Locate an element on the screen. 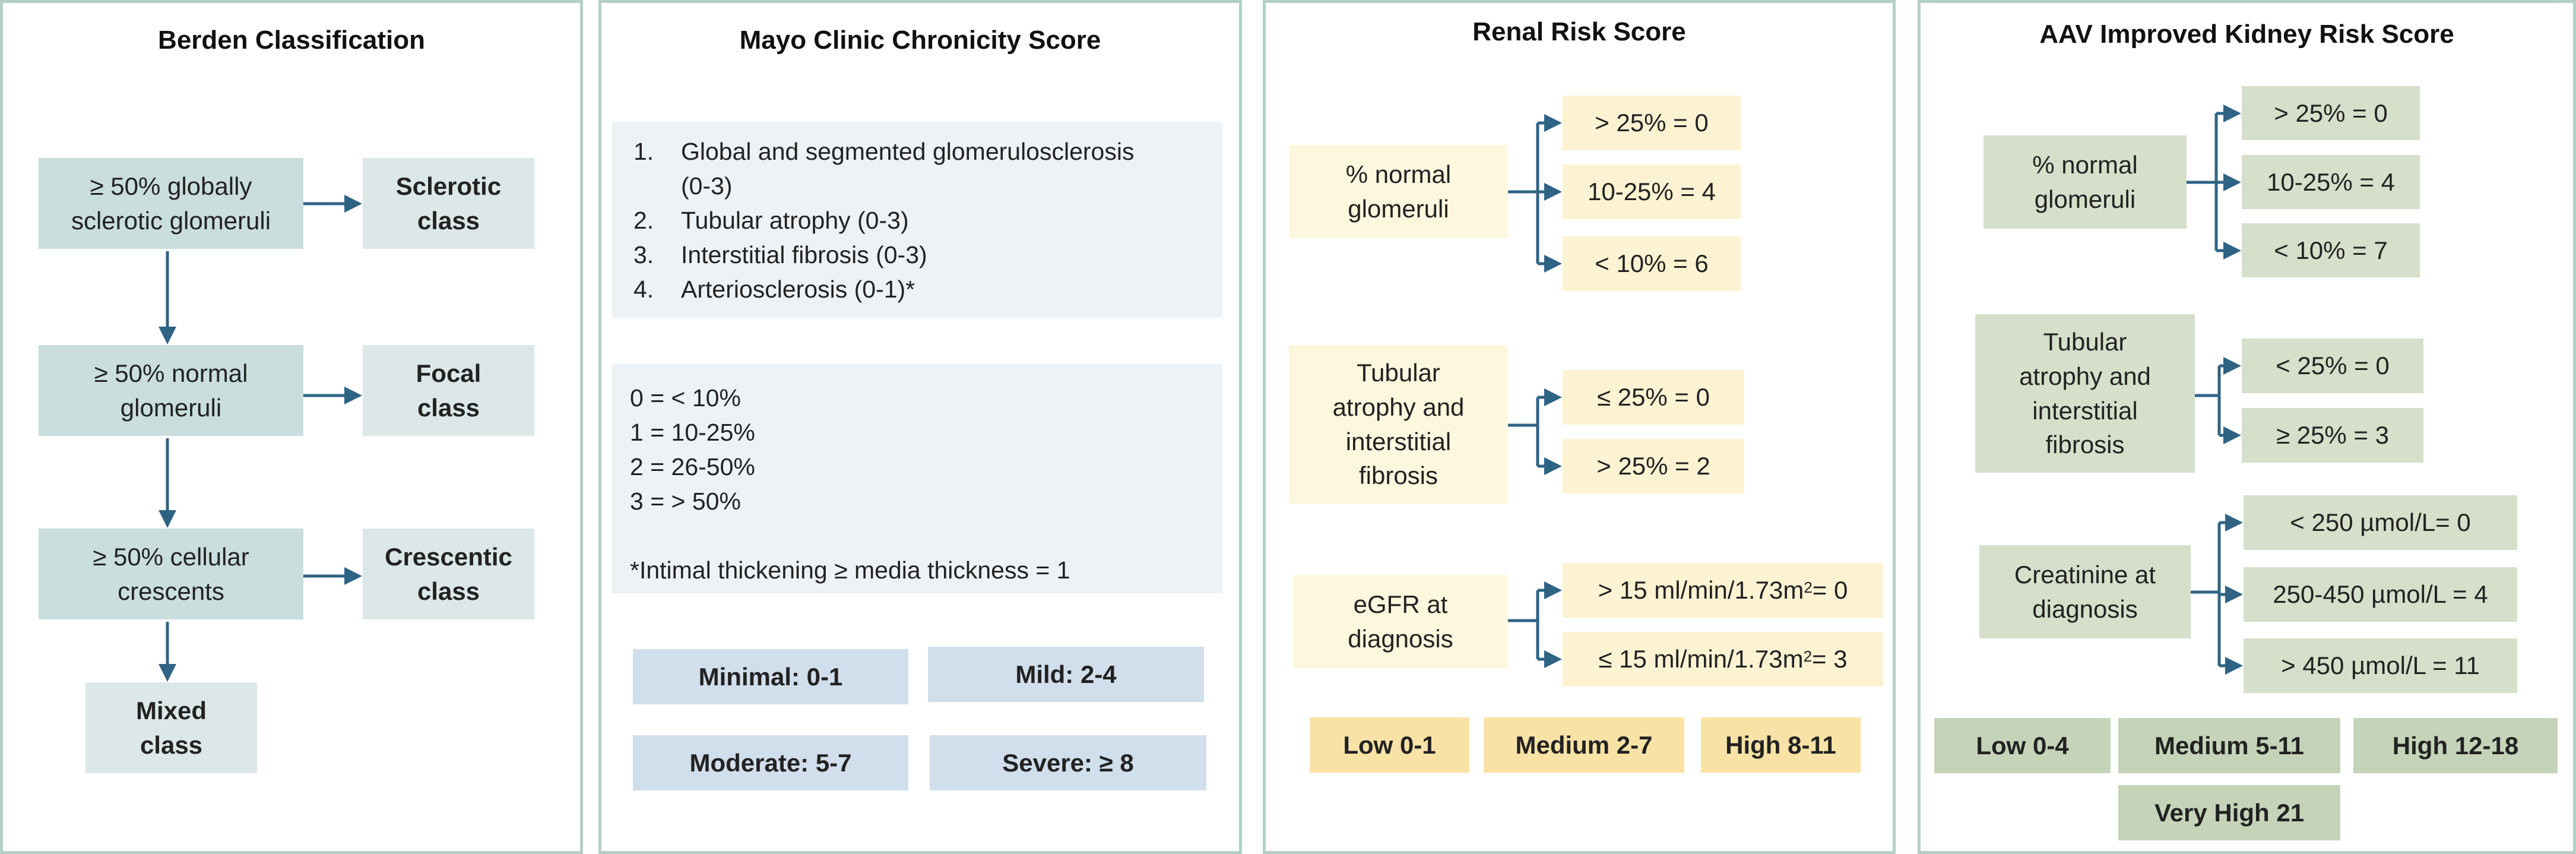  aav-creatinine-box: Creatinine at diagnosis is located at coordinates (2085, 591).